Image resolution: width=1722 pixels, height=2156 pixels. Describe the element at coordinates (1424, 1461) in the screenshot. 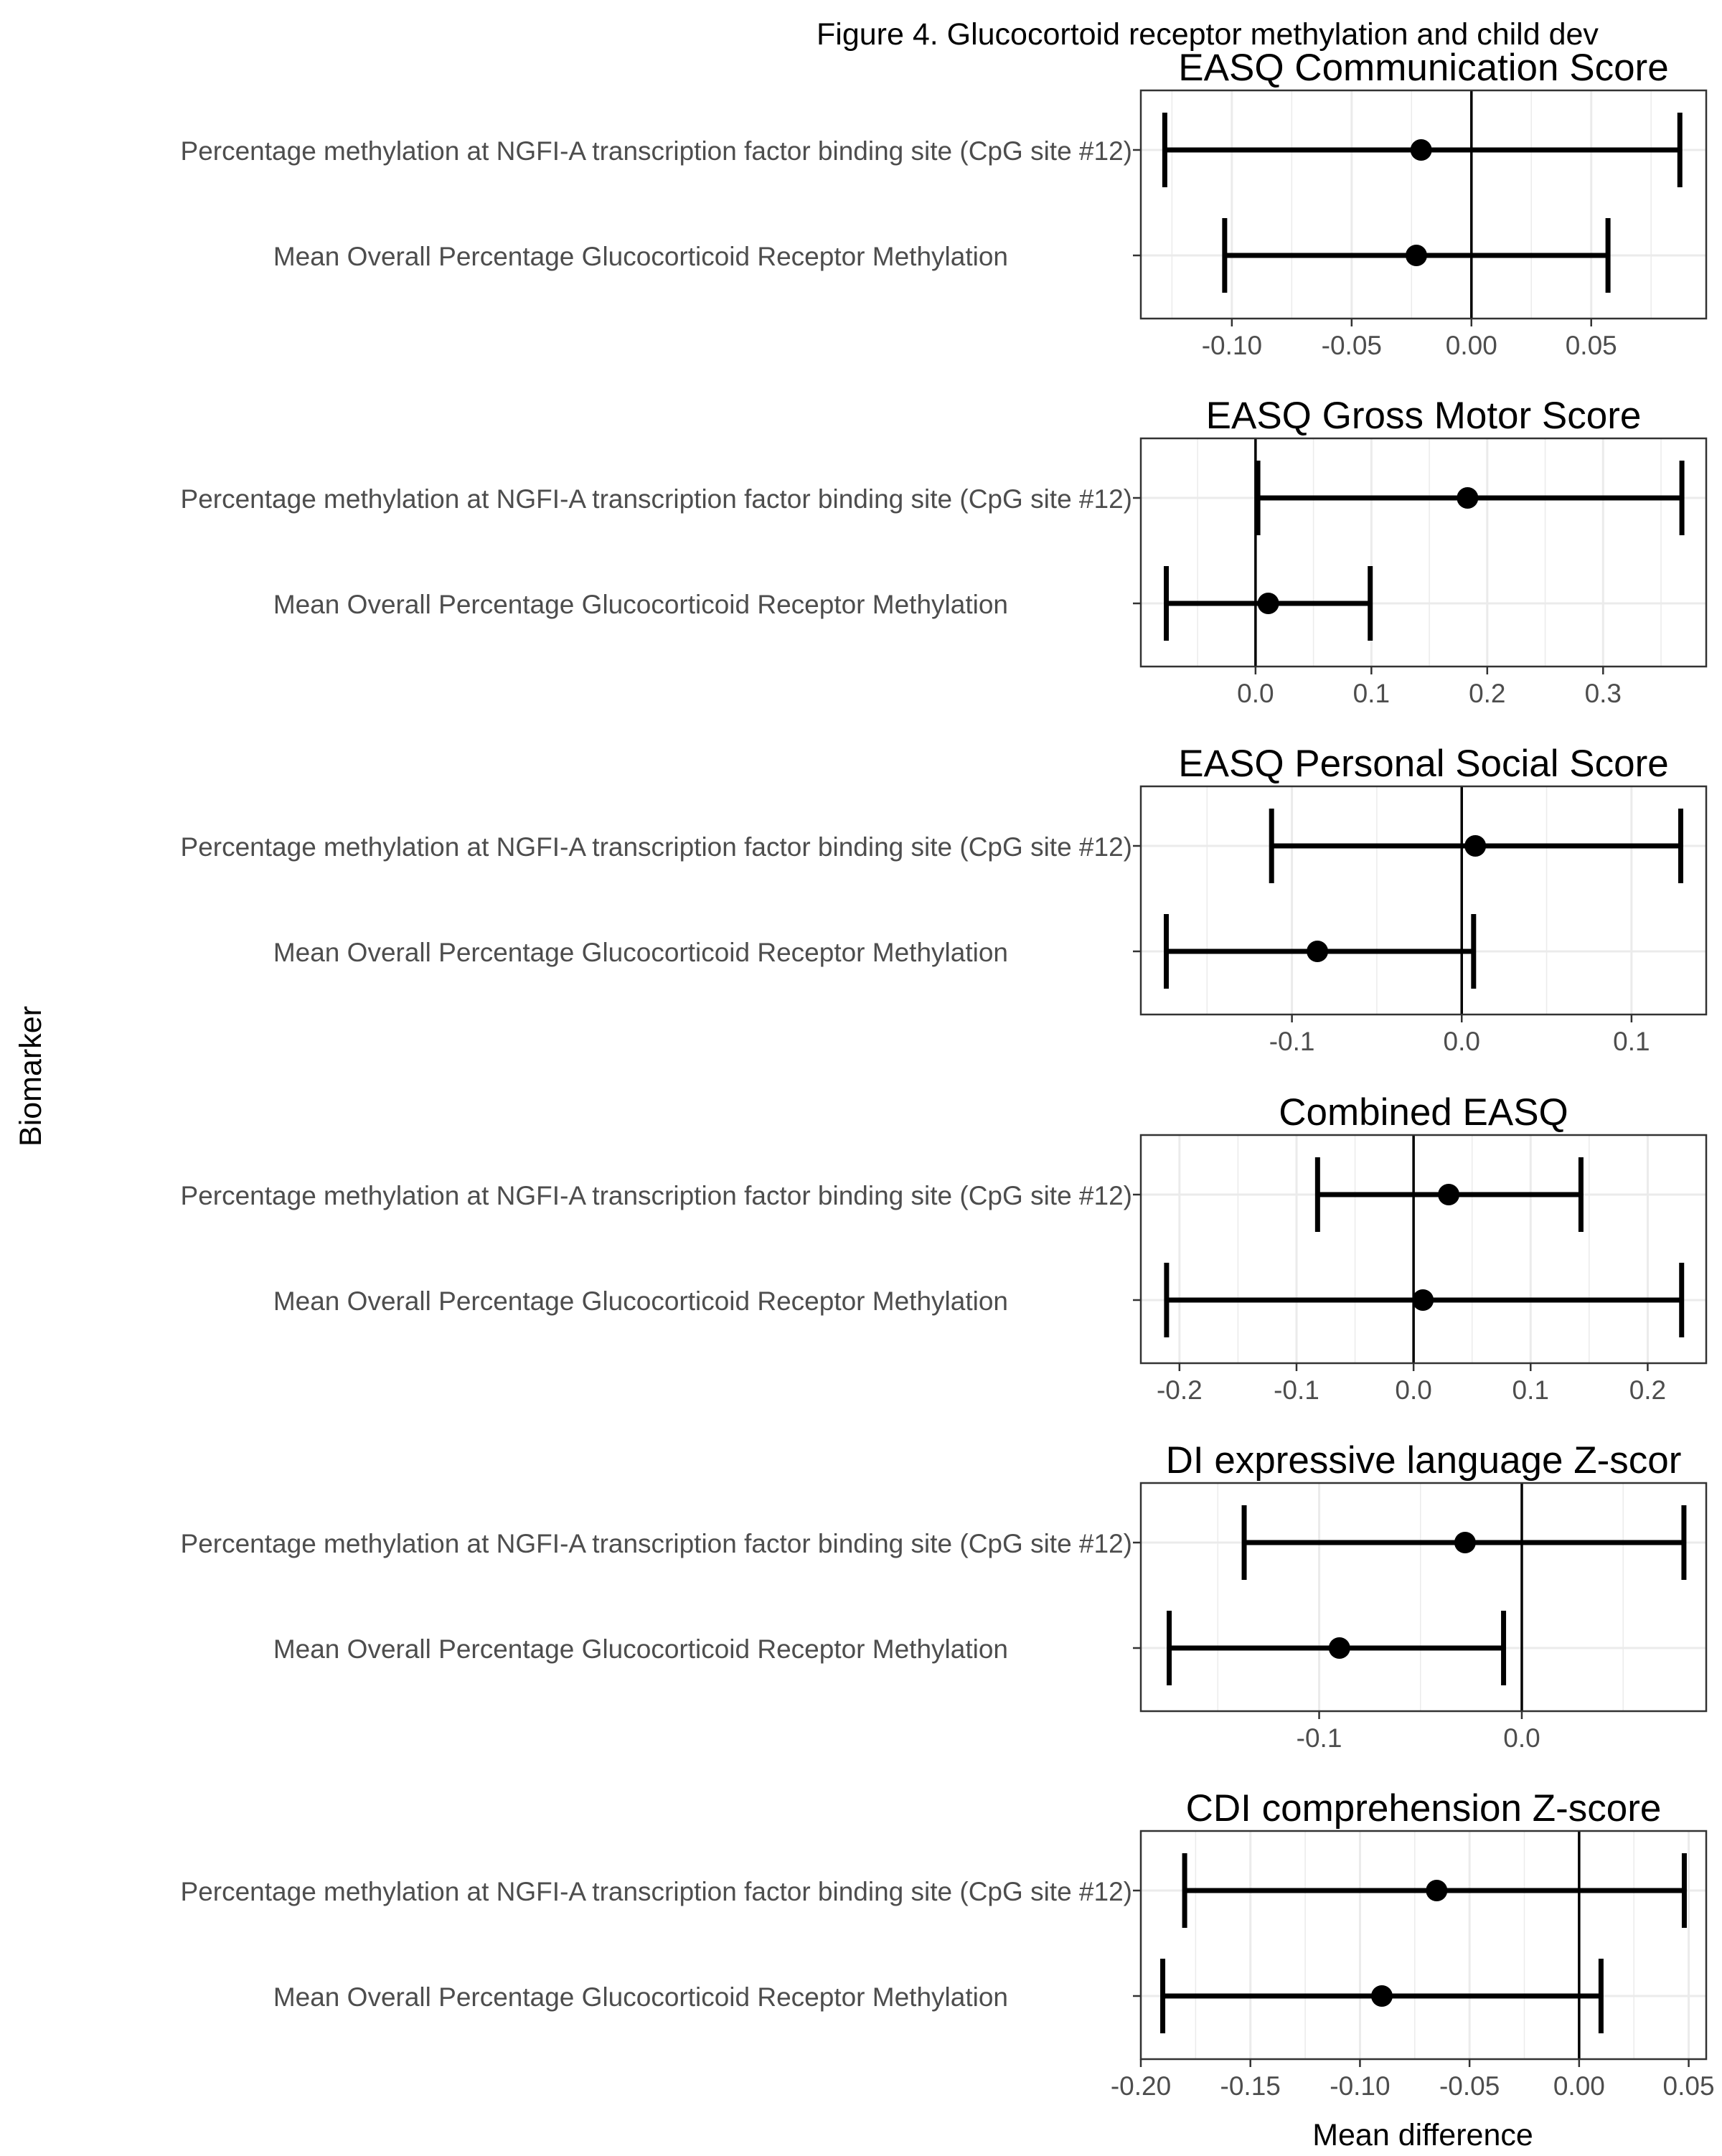

I see `panel-title: DI expressive language Z-scor` at that location.